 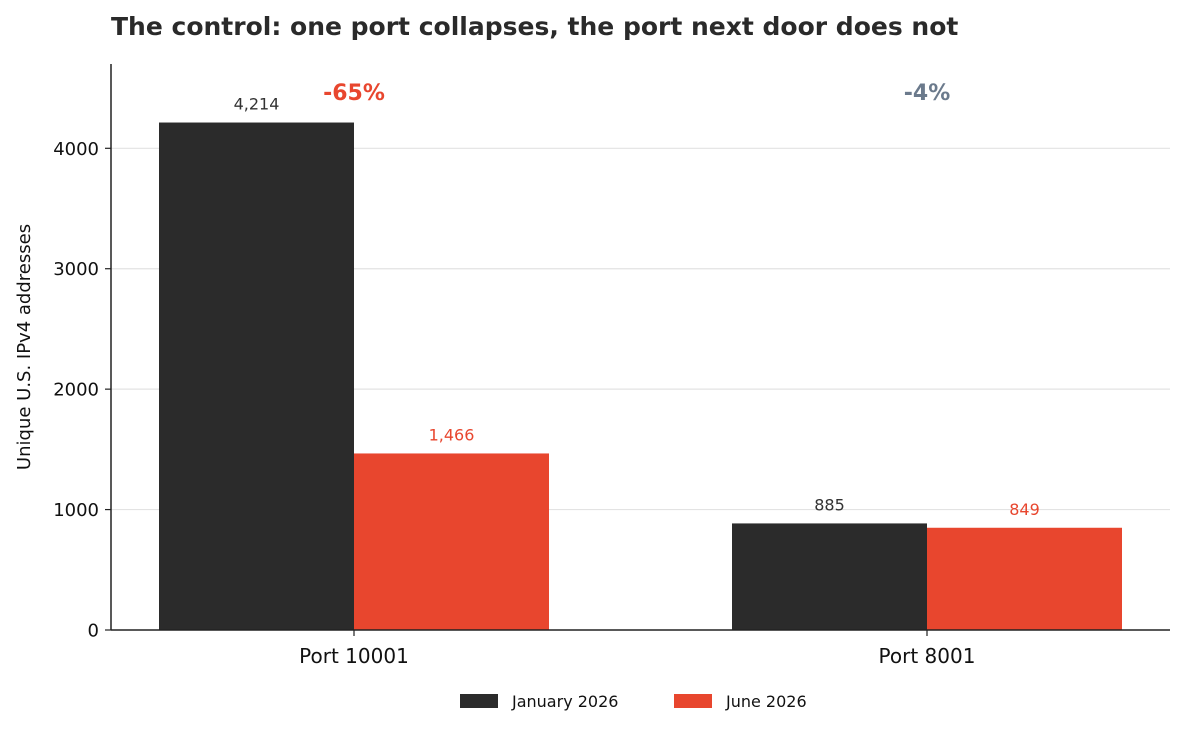 What do you see at coordinates (564, 701) in the screenshot?
I see `legend-label: January 2026` at bounding box center [564, 701].